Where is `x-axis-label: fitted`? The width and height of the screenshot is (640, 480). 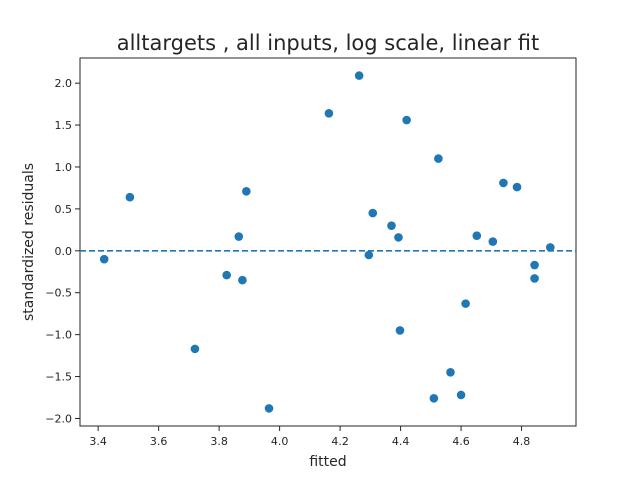
x-axis-label: fitted is located at coordinates (327, 462).